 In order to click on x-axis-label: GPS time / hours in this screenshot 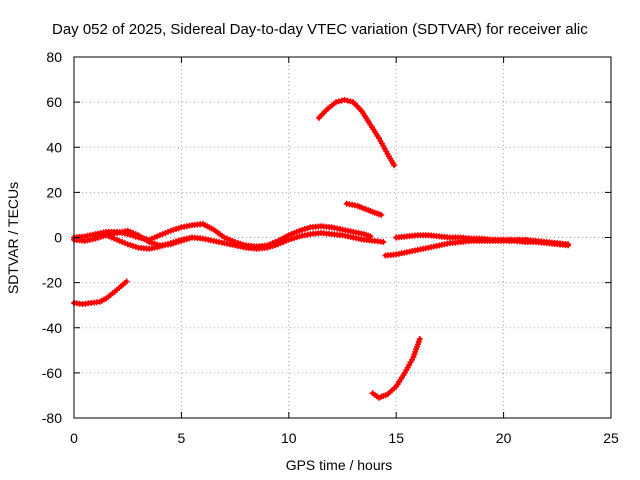, I will do `click(339, 465)`.